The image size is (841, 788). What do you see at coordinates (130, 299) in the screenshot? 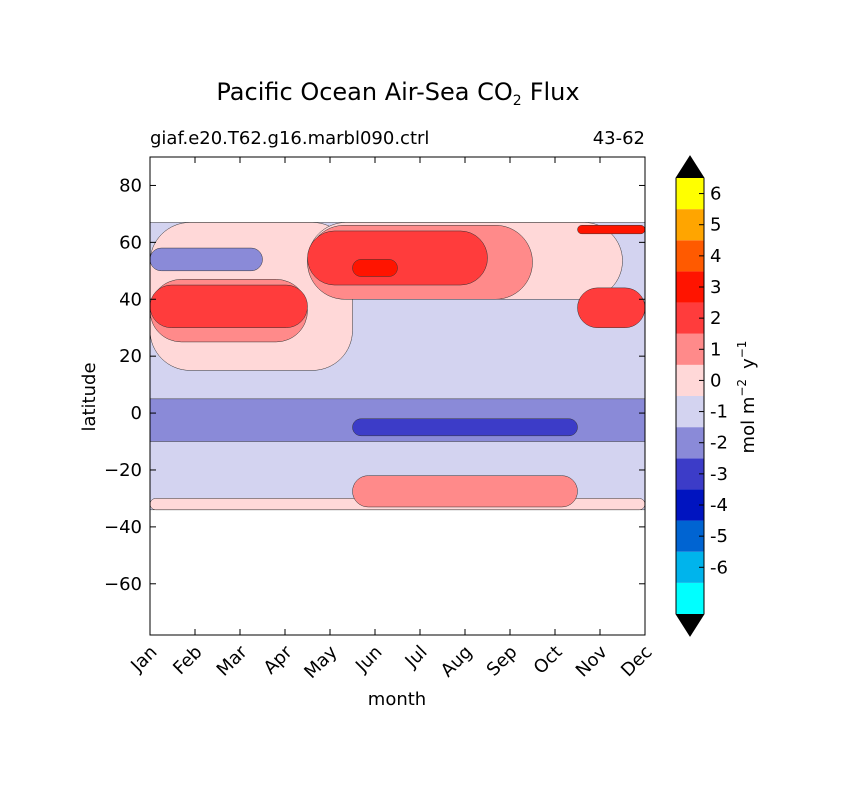
I see `y-tick-label: 40` at bounding box center [130, 299].